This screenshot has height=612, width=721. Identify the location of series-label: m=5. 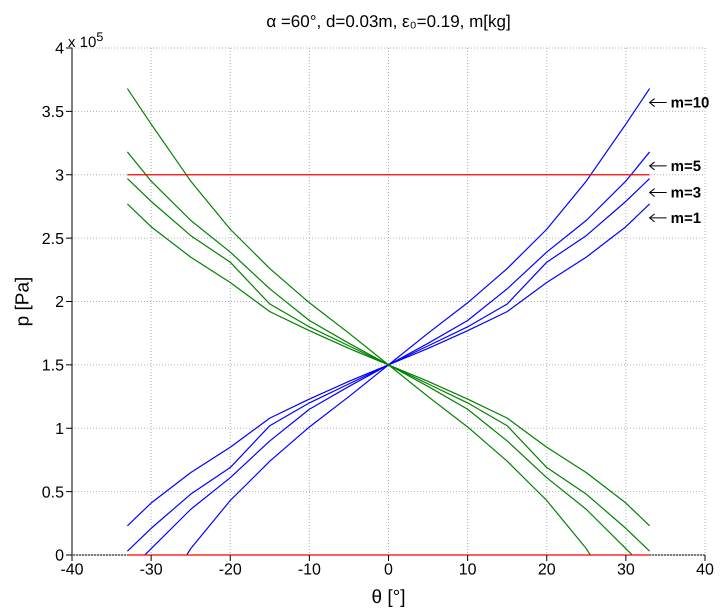
(686, 166).